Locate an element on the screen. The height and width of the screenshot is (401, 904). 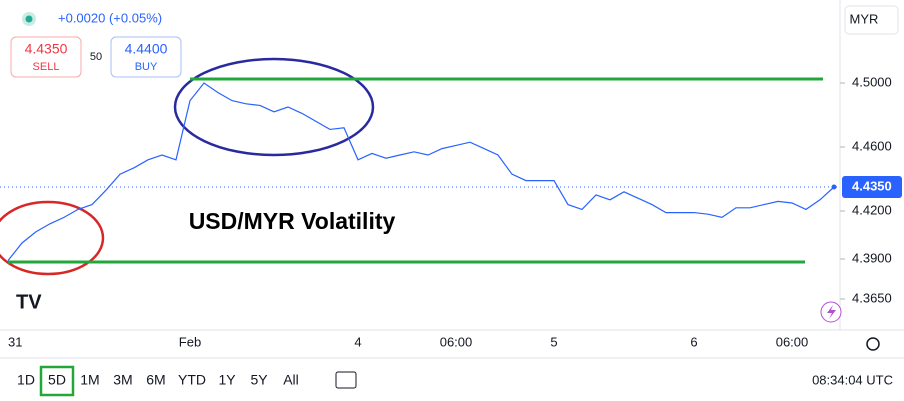
x-tick-label: 5 is located at coordinates (553, 341).